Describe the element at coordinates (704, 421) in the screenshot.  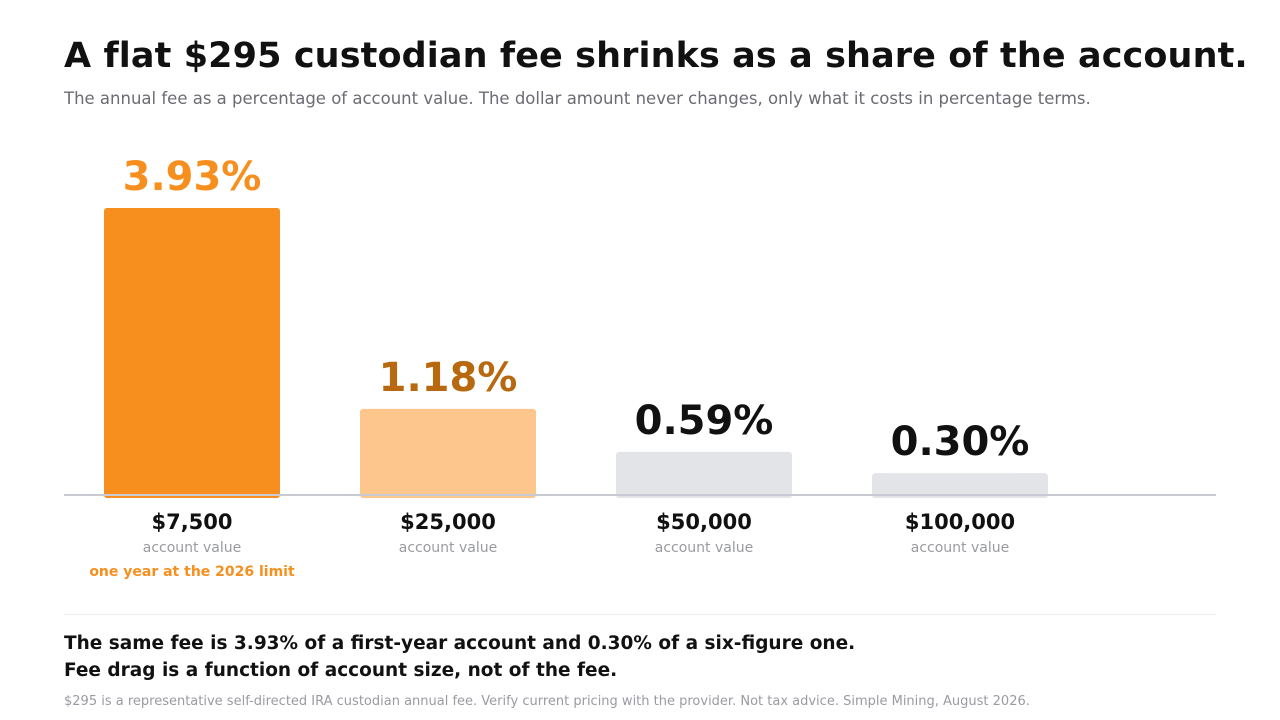
I see `data-label: 0.59%` at that location.